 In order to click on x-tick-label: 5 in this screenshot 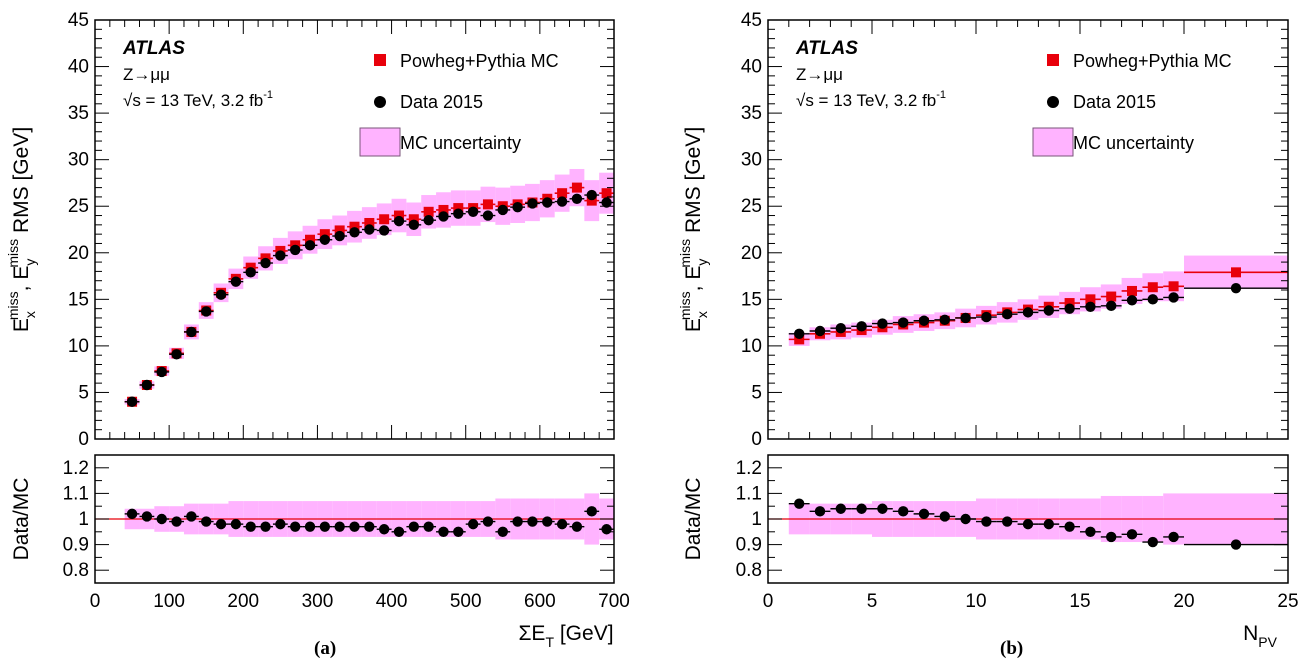, I will do `click(872, 601)`.